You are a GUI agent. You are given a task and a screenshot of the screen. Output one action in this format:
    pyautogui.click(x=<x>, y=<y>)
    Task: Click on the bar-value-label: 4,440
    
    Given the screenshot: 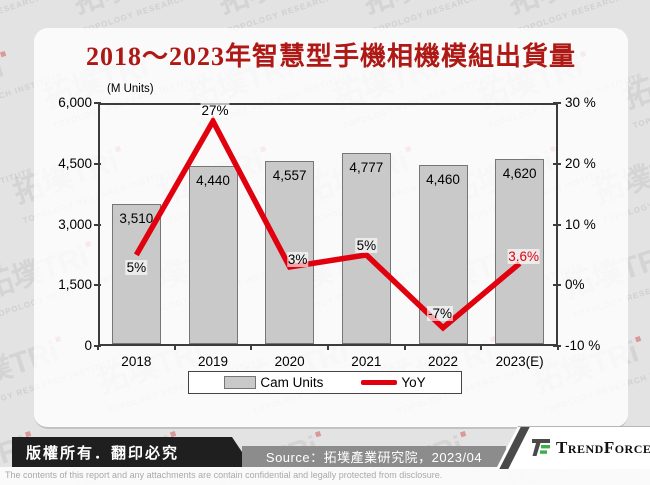 What is the action you would take?
    pyautogui.click(x=213, y=181)
    